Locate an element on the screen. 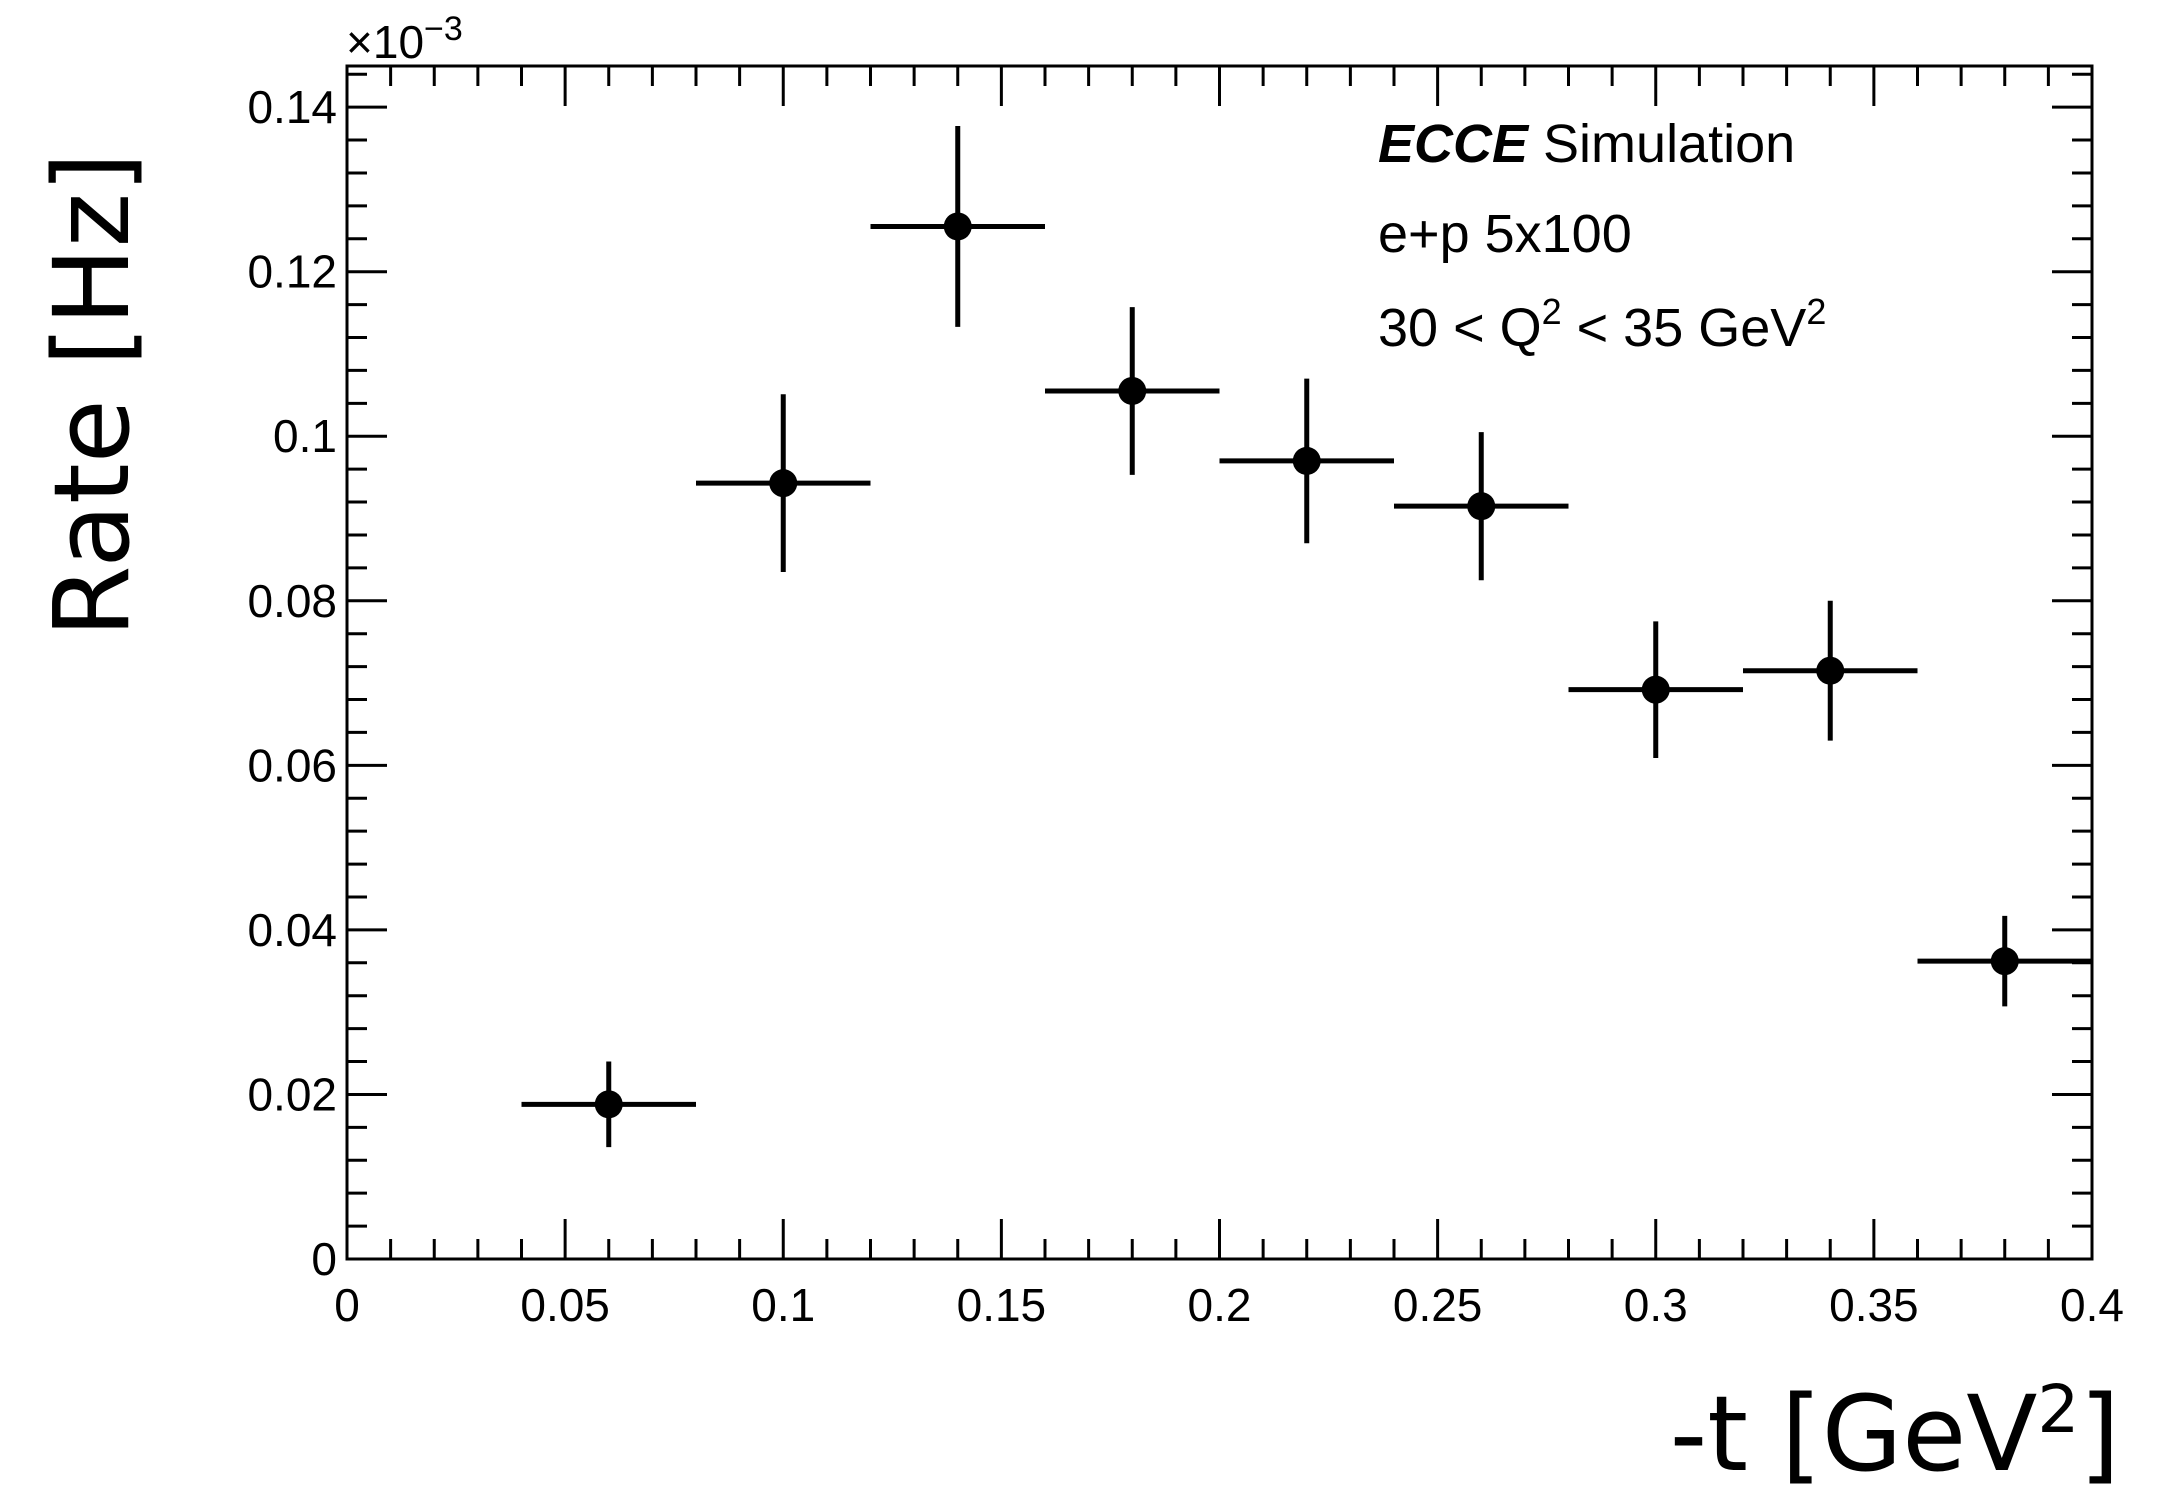 The height and width of the screenshot is (1488, 2181). x-tick-label: 0.25 is located at coordinates (1438, 1305).